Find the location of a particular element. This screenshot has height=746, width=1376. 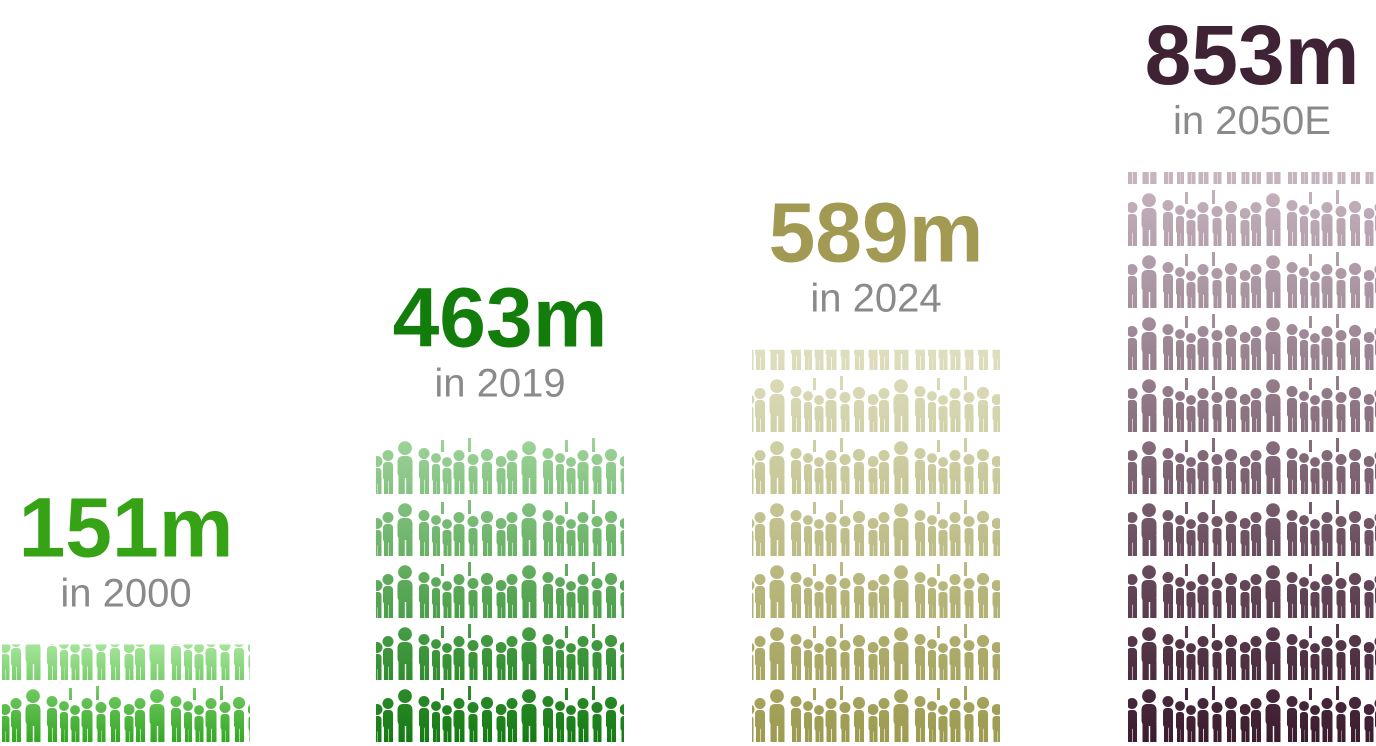

value-label-2: 463m is located at coordinates (500, 317).